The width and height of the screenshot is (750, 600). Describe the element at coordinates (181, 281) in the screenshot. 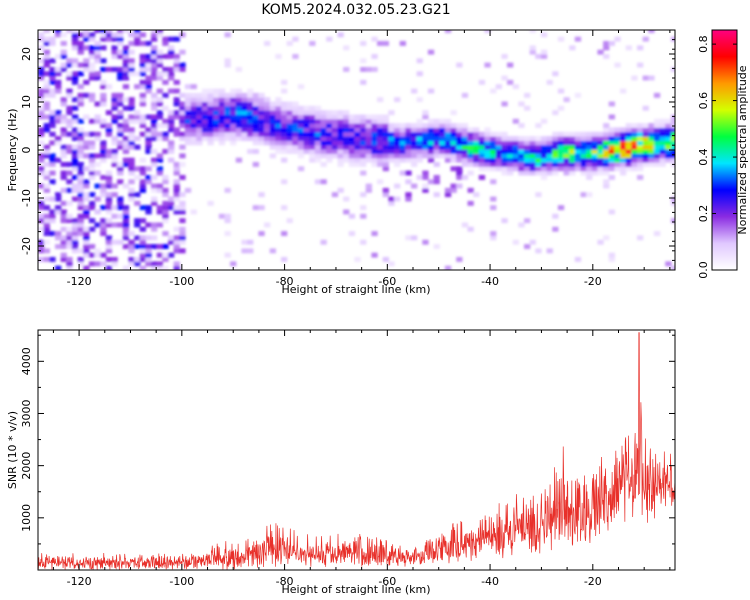

I see `x-tick-label: -100` at that location.